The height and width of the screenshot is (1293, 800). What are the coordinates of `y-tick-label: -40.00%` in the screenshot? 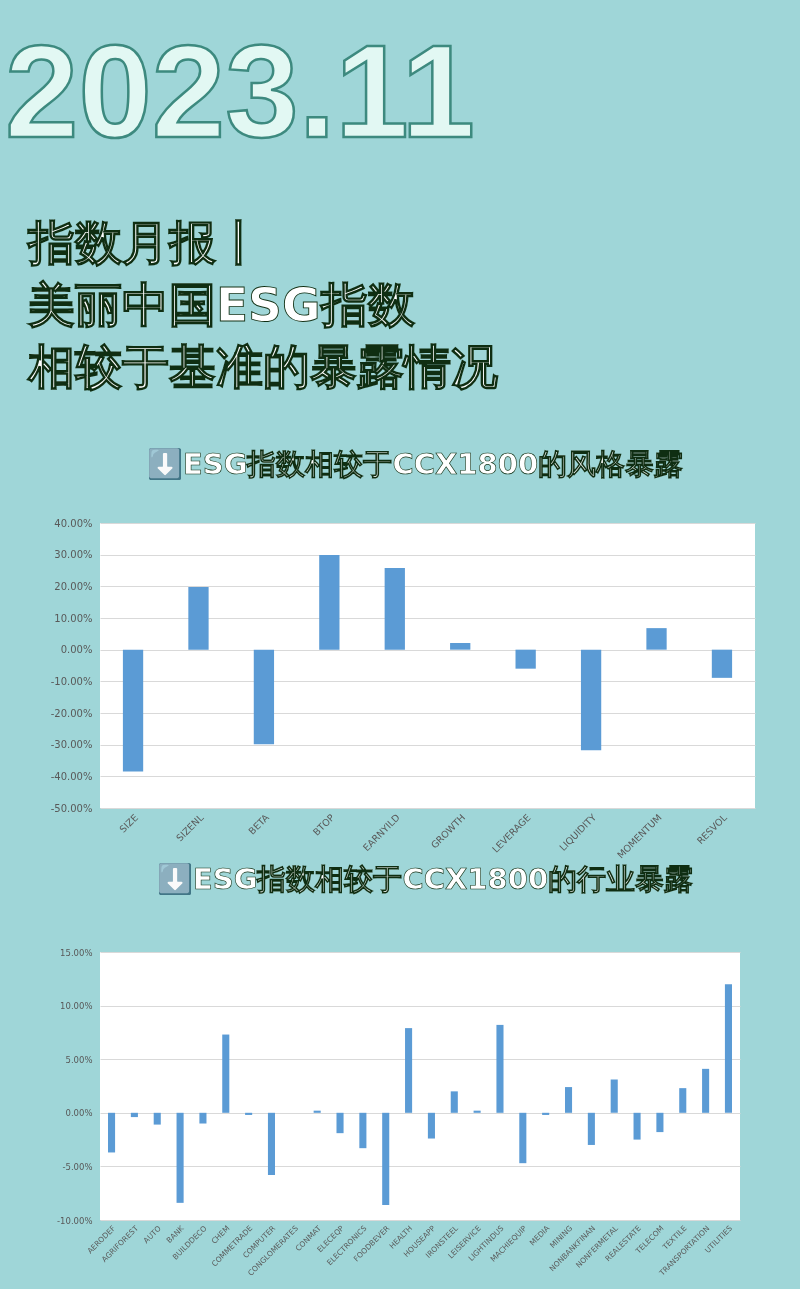 It's located at (71, 776).